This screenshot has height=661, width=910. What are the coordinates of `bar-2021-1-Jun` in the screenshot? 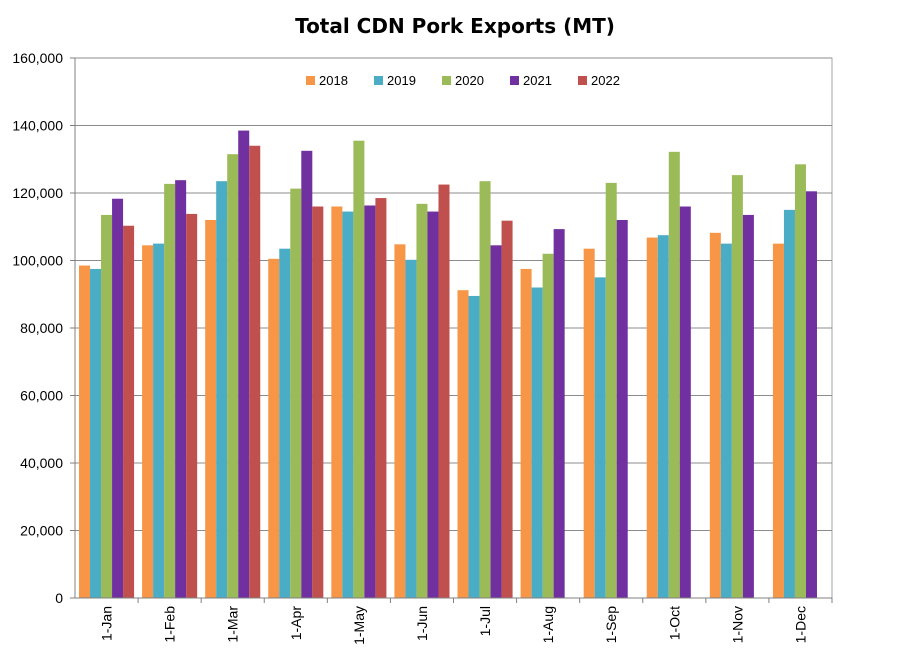 It's located at (433, 404).